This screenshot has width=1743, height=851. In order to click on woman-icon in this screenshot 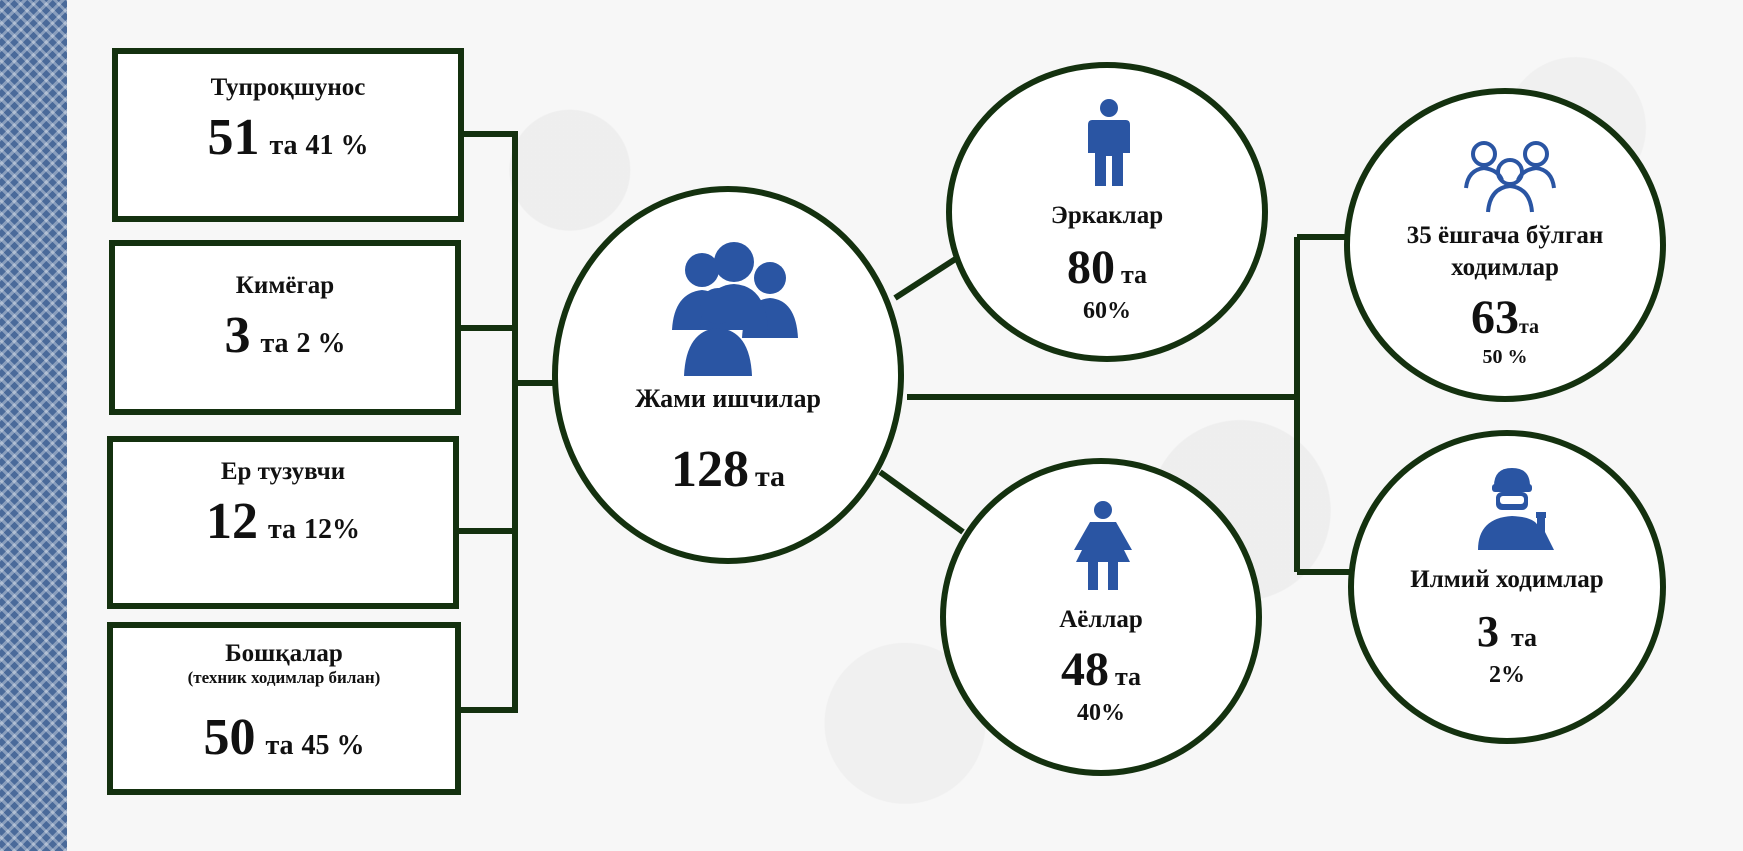, I will do `click(1103, 545)`.